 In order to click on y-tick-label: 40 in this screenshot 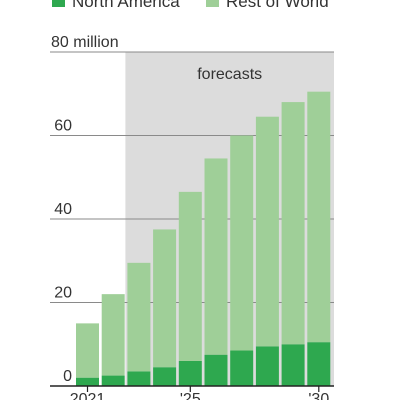, I will do `click(63, 209)`.